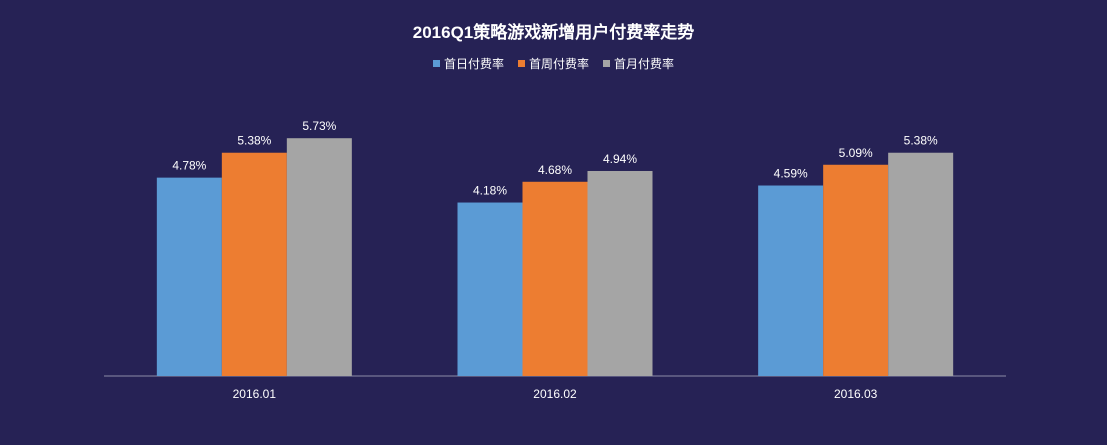 This screenshot has height=445, width=1107. I want to click on data-label-first-day-2016.03: 4.59%, so click(791, 174).